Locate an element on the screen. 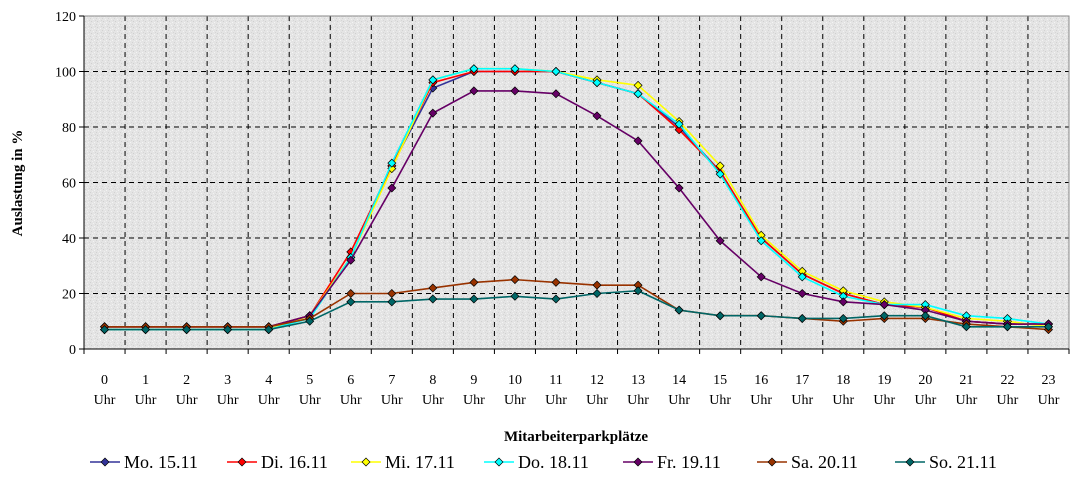 The image size is (1084, 484). x-tick-label-hour: 2 is located at coordinates (186, 380).